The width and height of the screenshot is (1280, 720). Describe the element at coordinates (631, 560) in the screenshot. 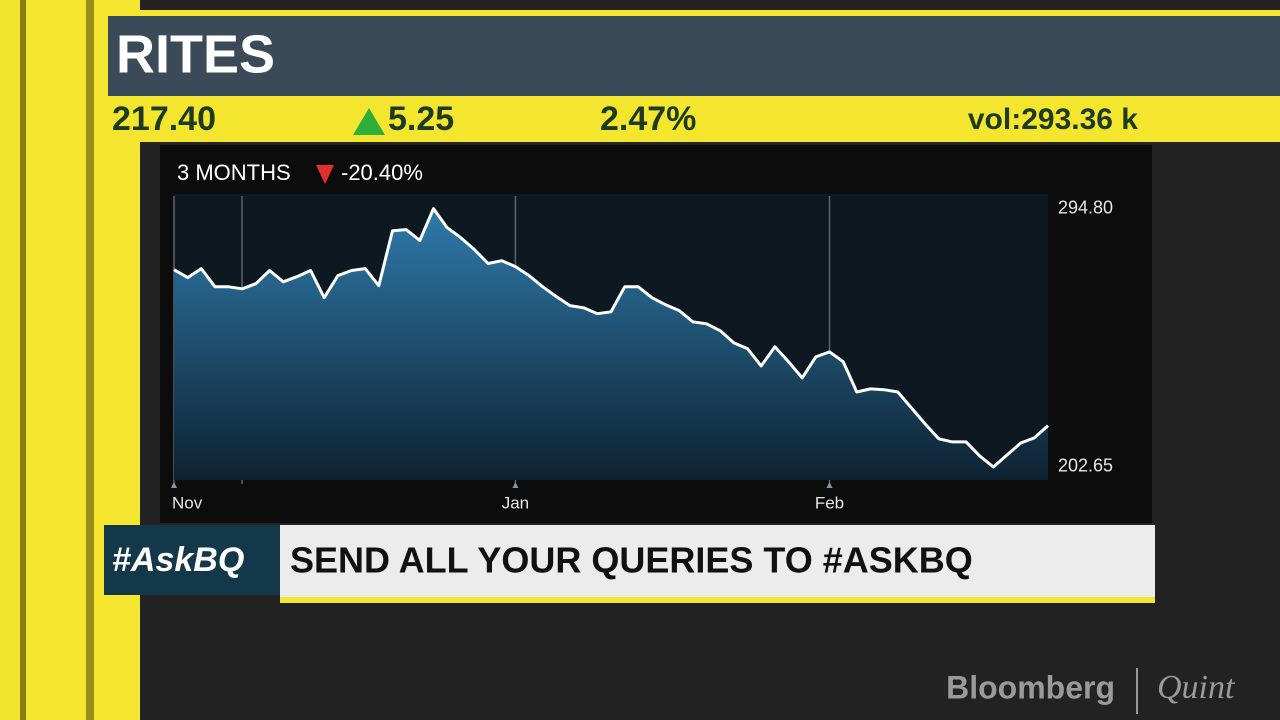

I see `banner-text: SEND ALL YOUR QUERIES TO #ASKBQ` at that location.